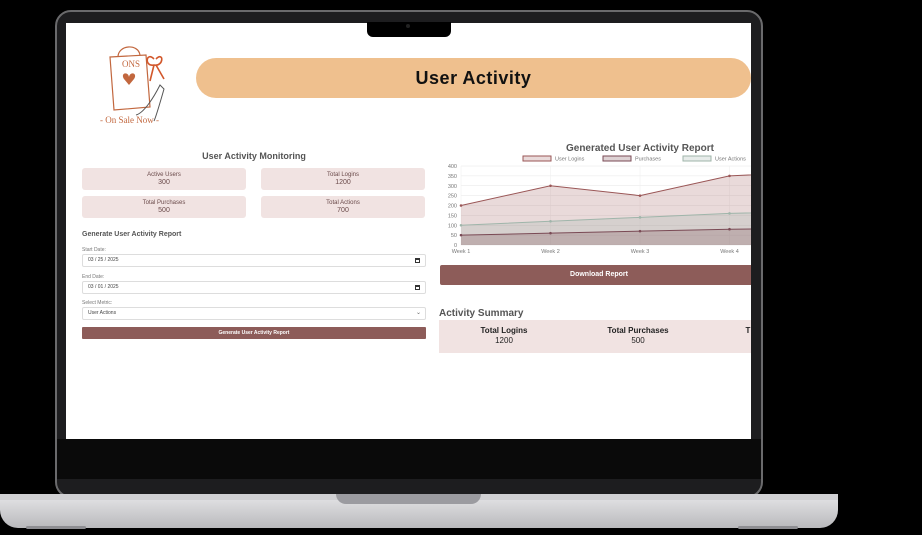  Describe the element at coordinates (408, 26) in the screenshot. I see `camera-icon` at that location.